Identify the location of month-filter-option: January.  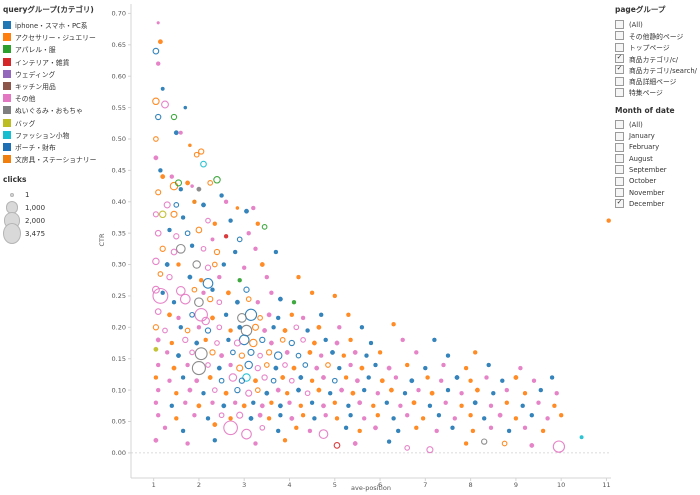
(657, 135).